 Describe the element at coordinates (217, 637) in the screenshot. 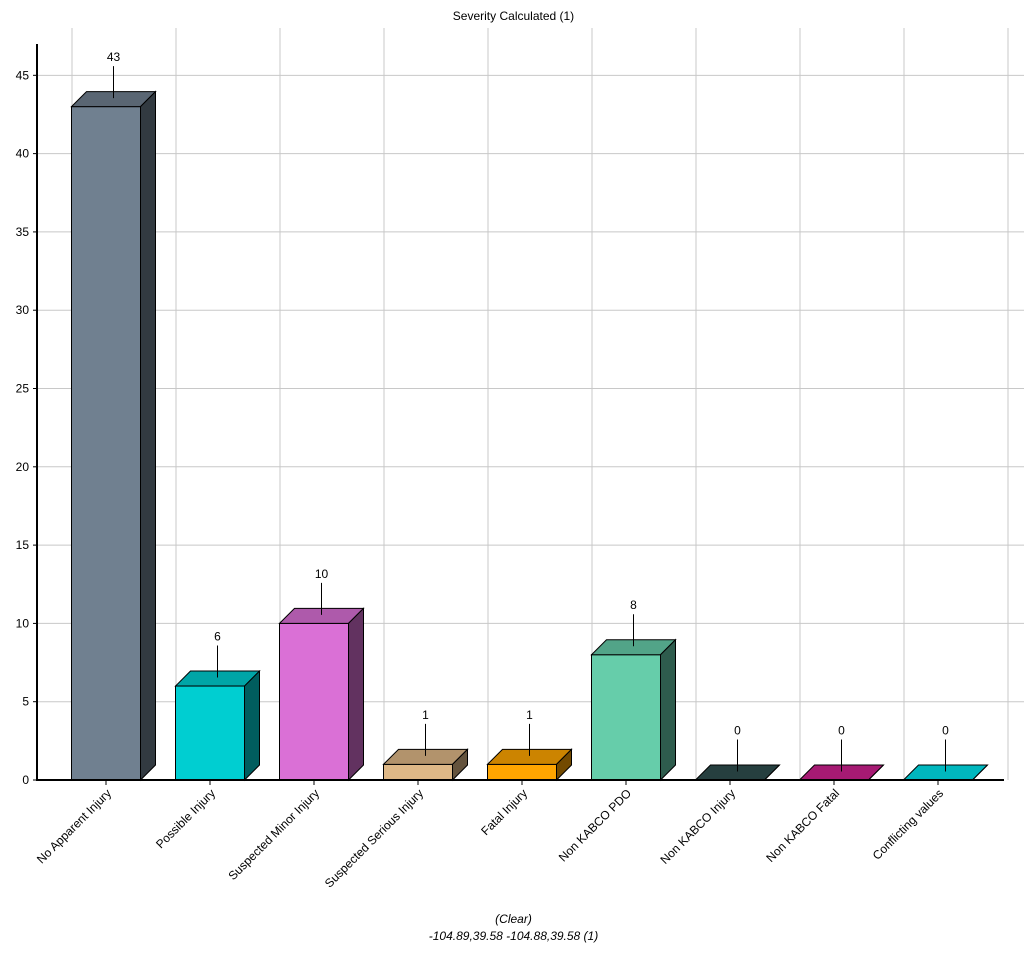

I see `data-label: 6` at that location.